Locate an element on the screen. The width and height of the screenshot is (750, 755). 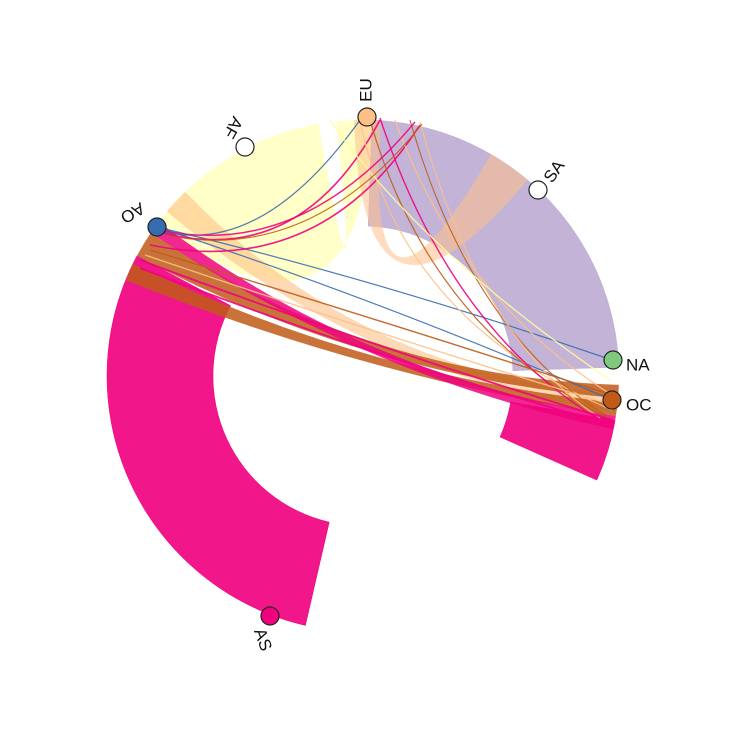
node-af-label: AF is located at coordinates (232, 127).